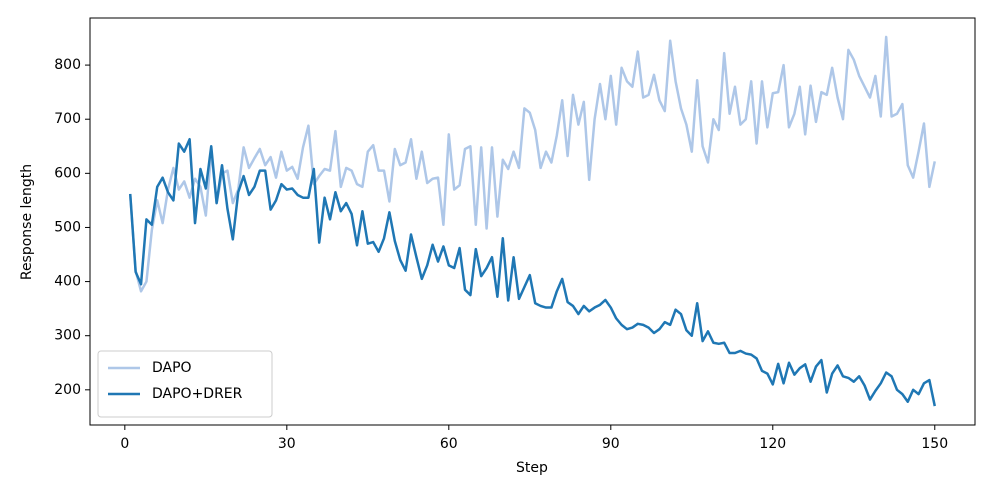  Describe the element at coordinates (67, 65) in the screenshot. I see `y-tick-label: 800` at that location.